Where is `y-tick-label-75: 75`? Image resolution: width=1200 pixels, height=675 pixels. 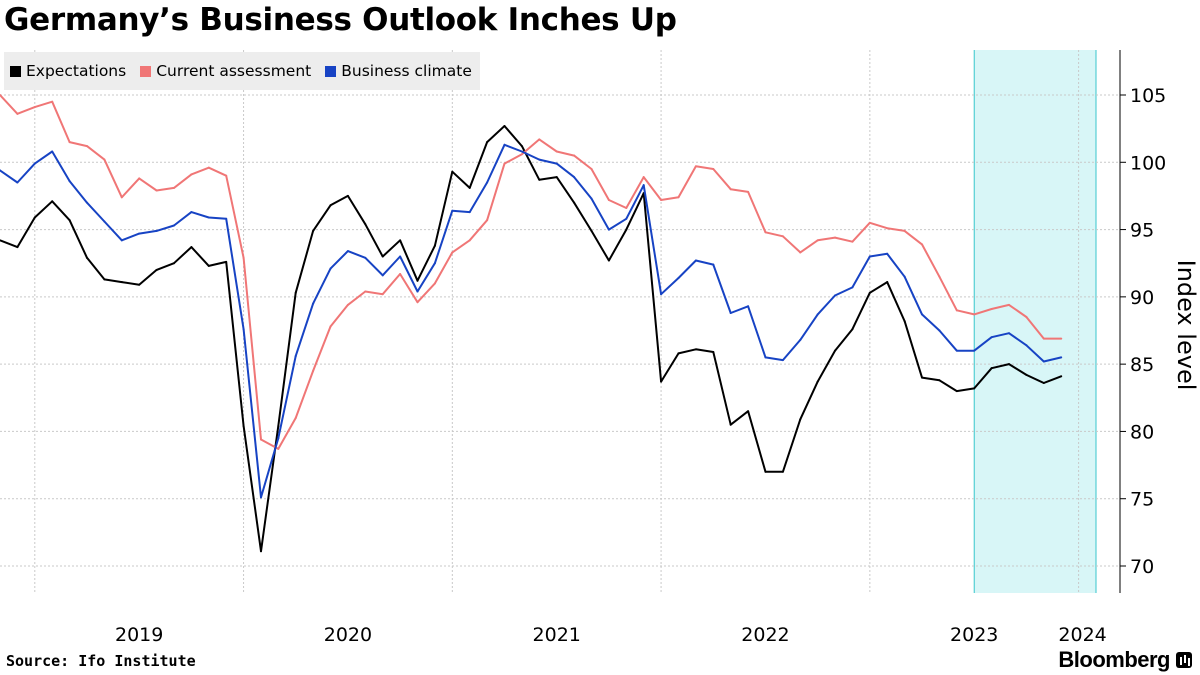
y-tick-label-75: 75 is located at coordinates (1142, 500).